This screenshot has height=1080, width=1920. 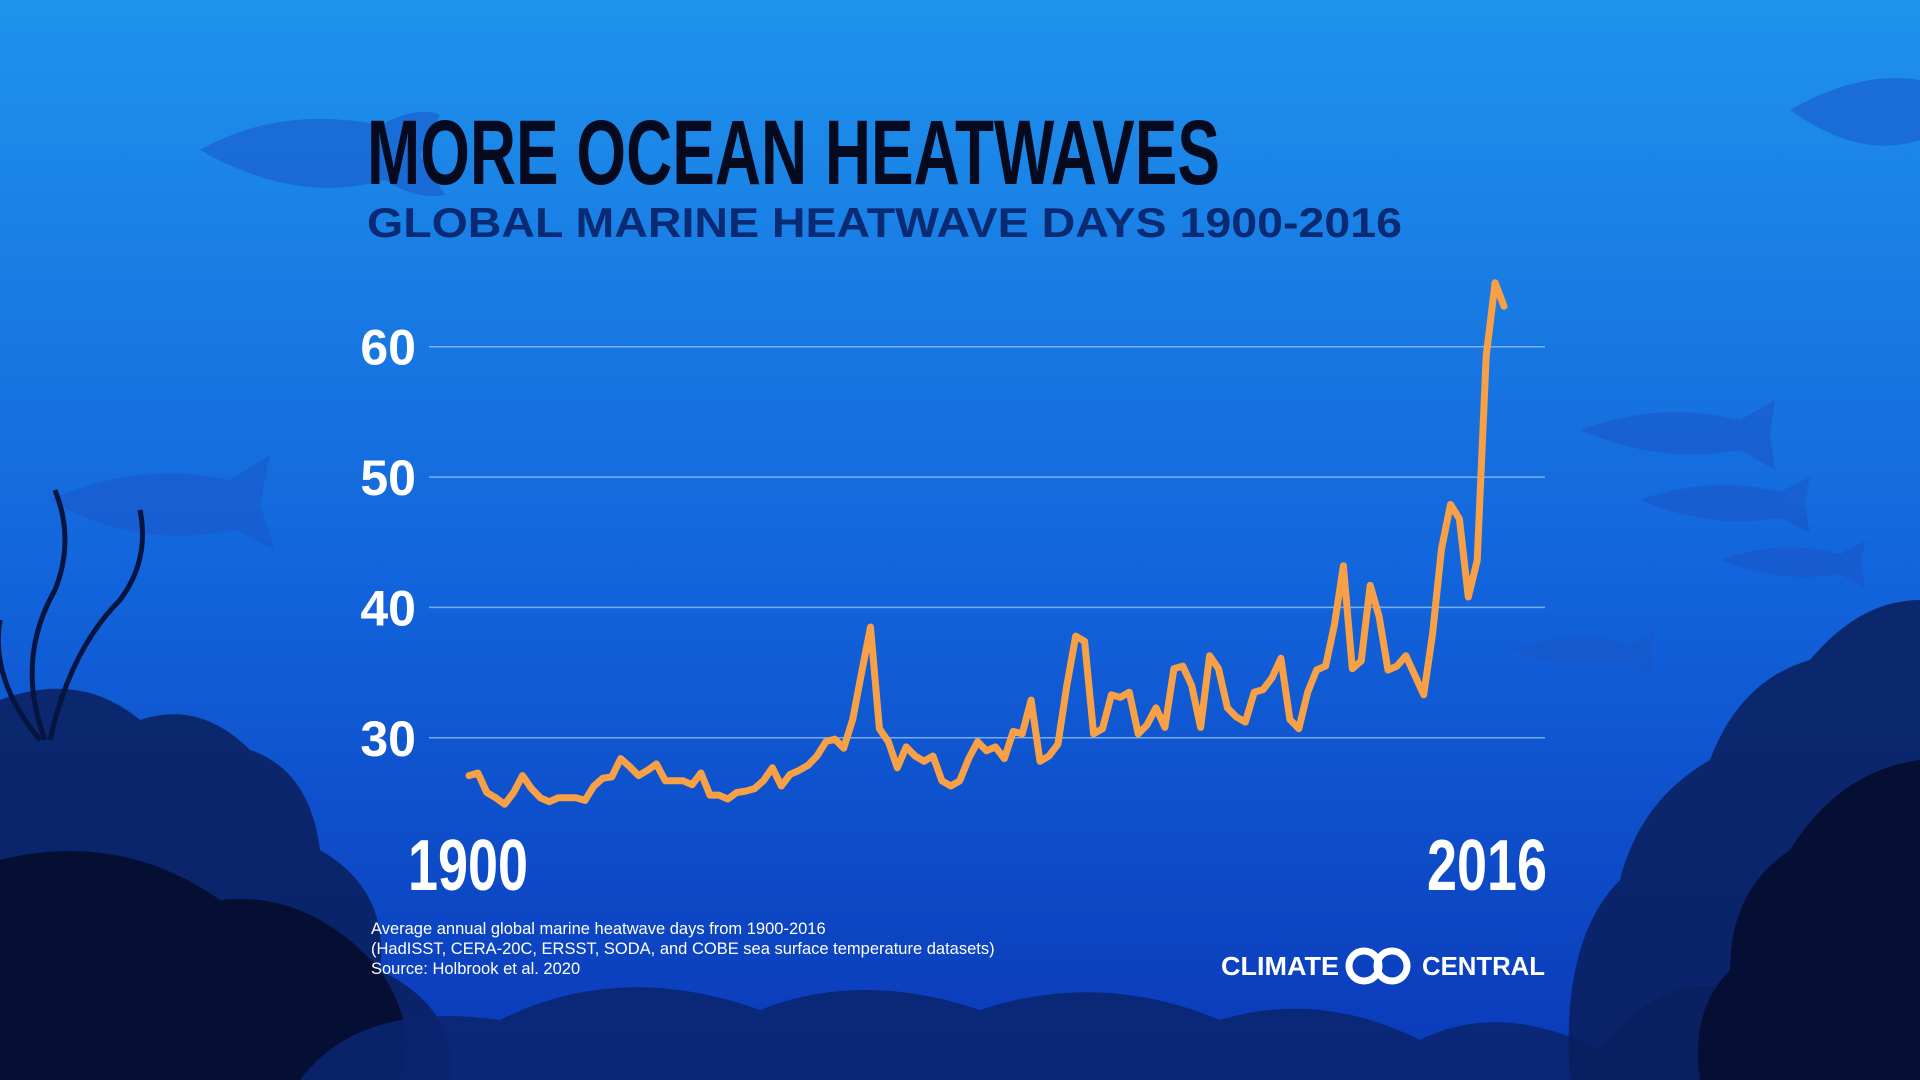 What do you see at coordinates (388, 348) in the screenshot?
I see `y-tick-label: 60` at bounding box center [388, 348].